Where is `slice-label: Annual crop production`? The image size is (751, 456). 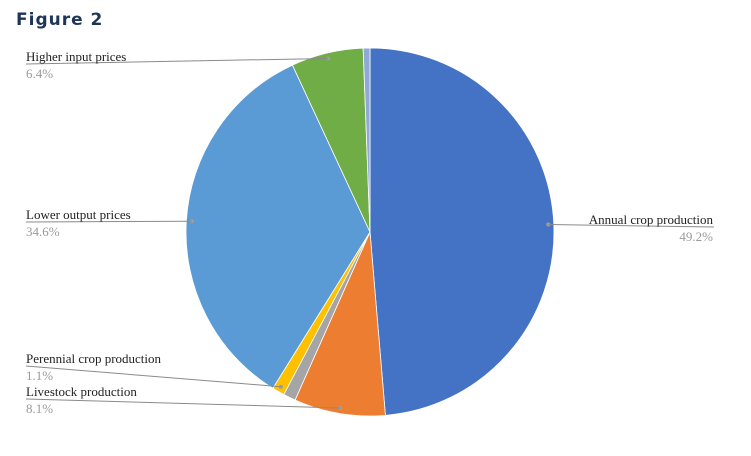
slice-label: Annual crop production is located at coordinates (651, 219).